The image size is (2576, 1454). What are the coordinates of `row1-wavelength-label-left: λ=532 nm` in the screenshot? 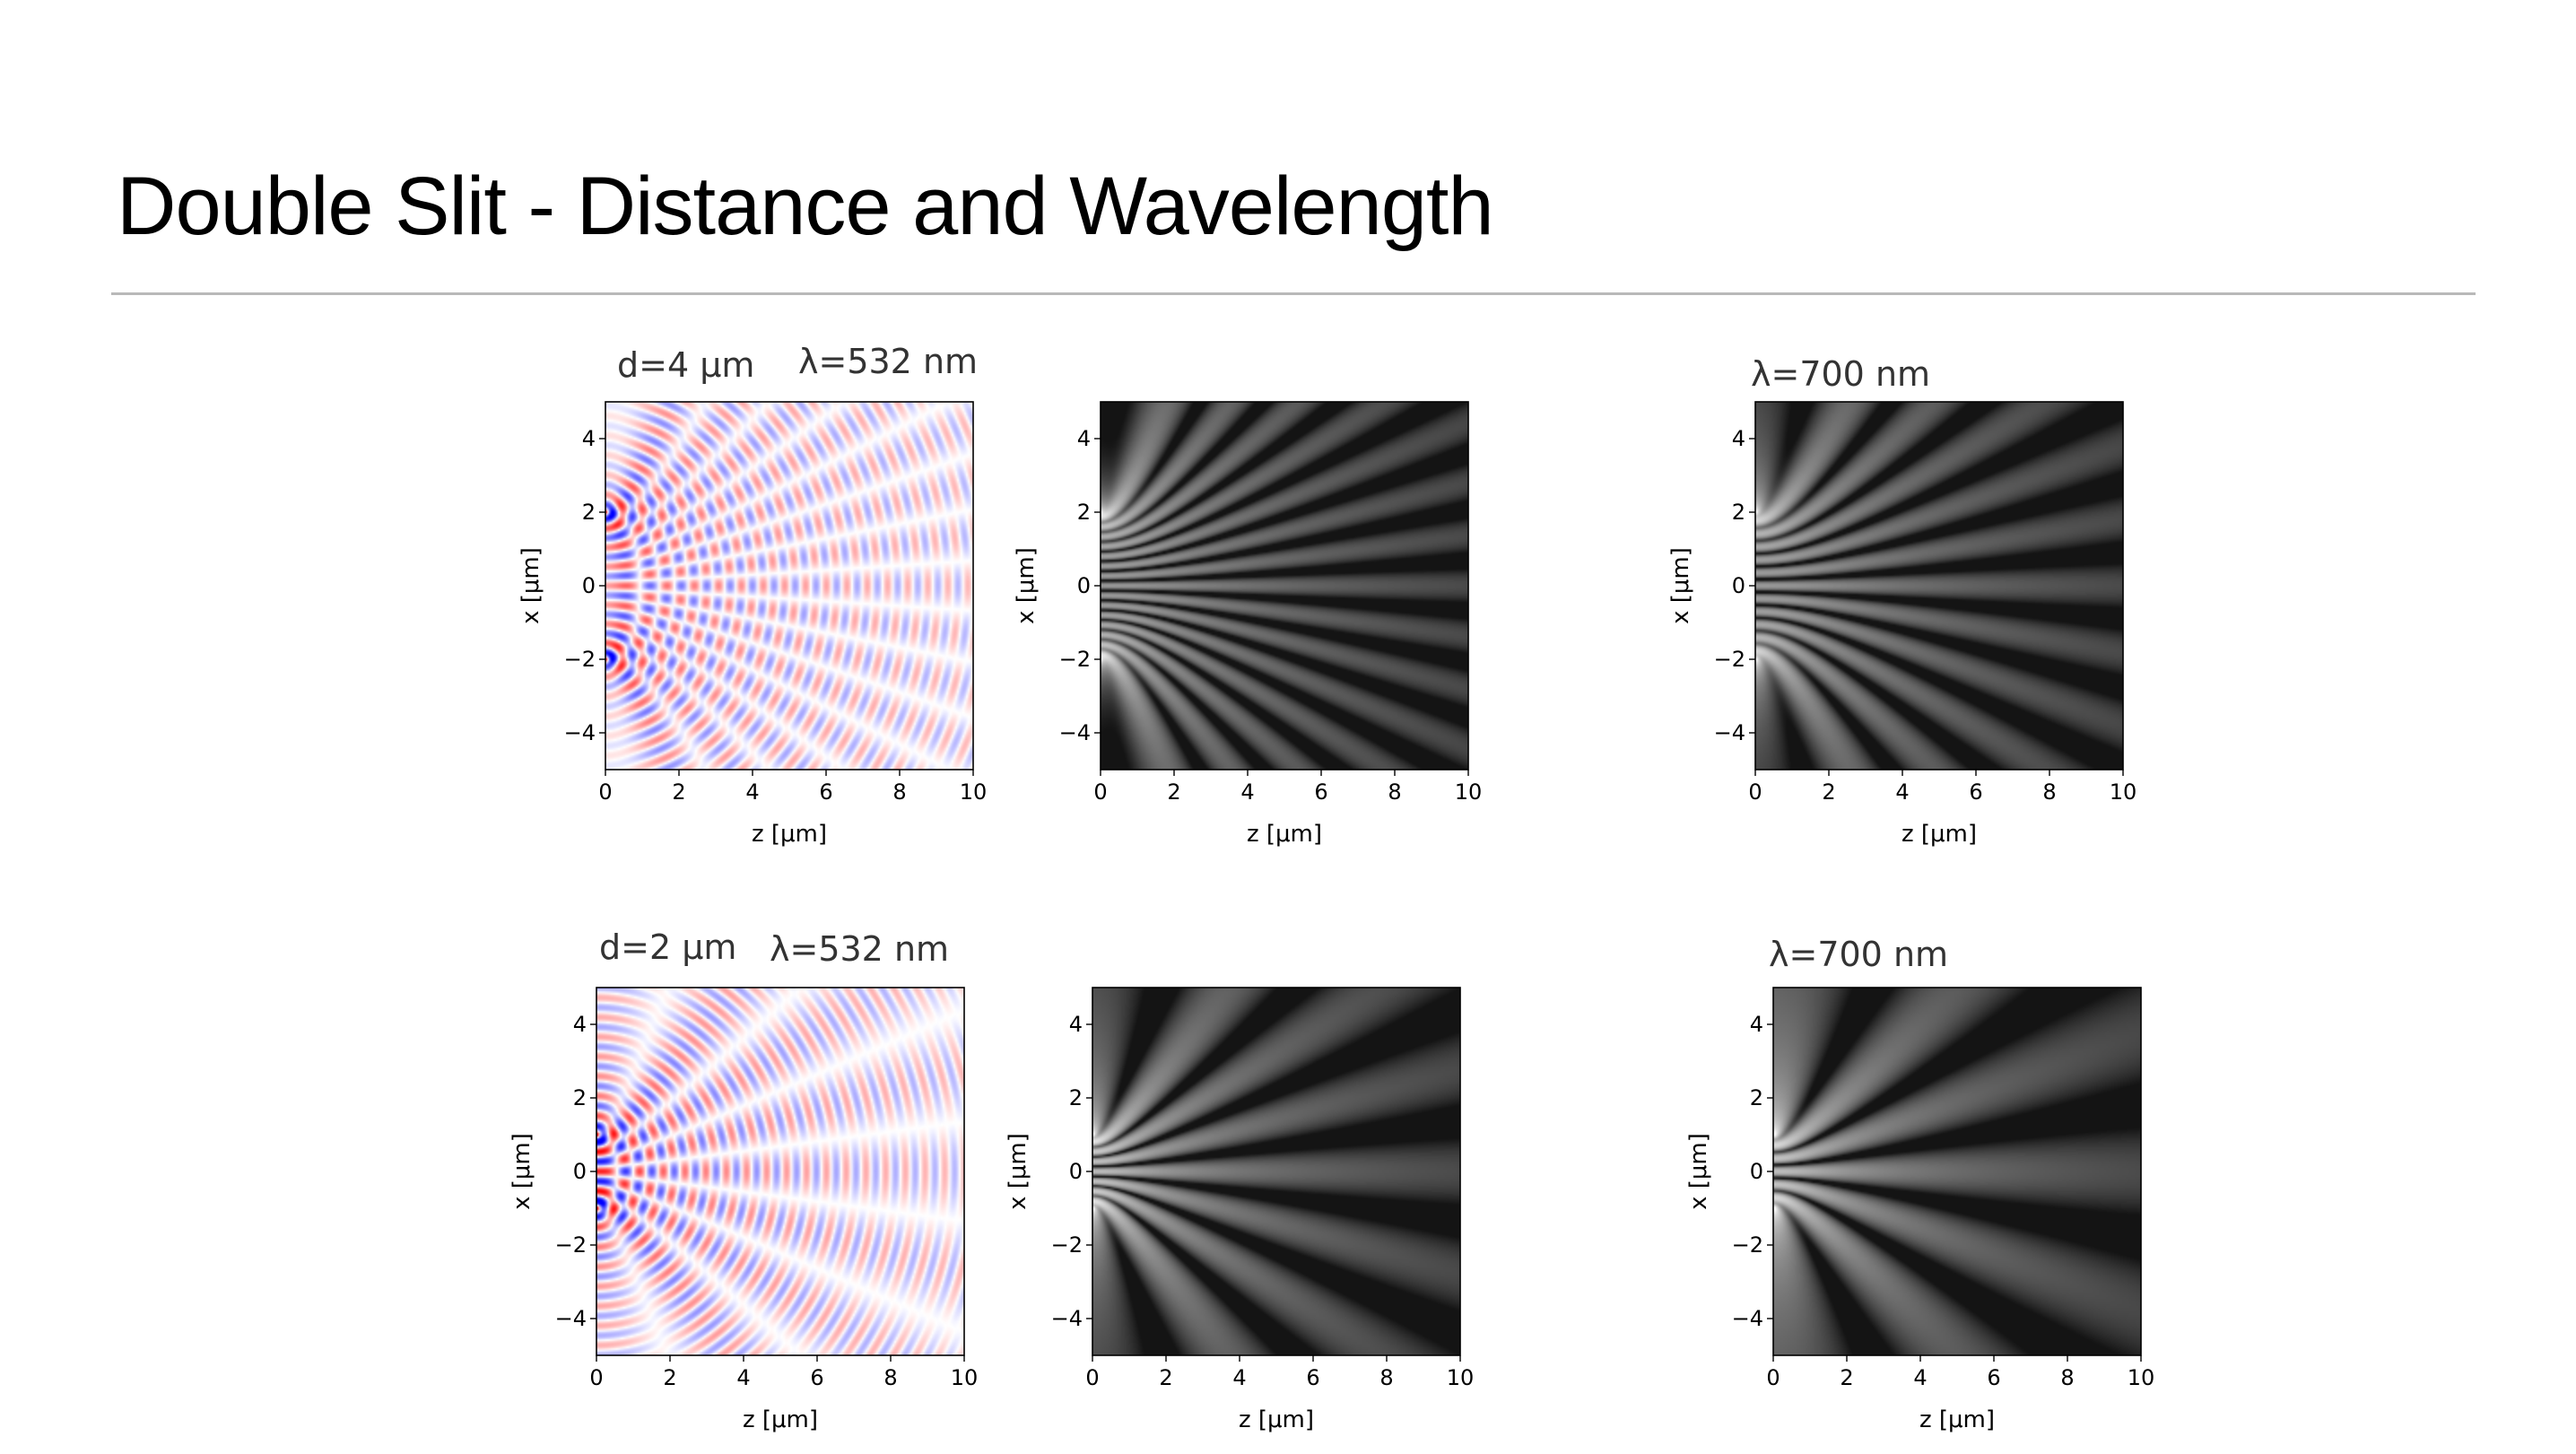 It's located at (888, 361).